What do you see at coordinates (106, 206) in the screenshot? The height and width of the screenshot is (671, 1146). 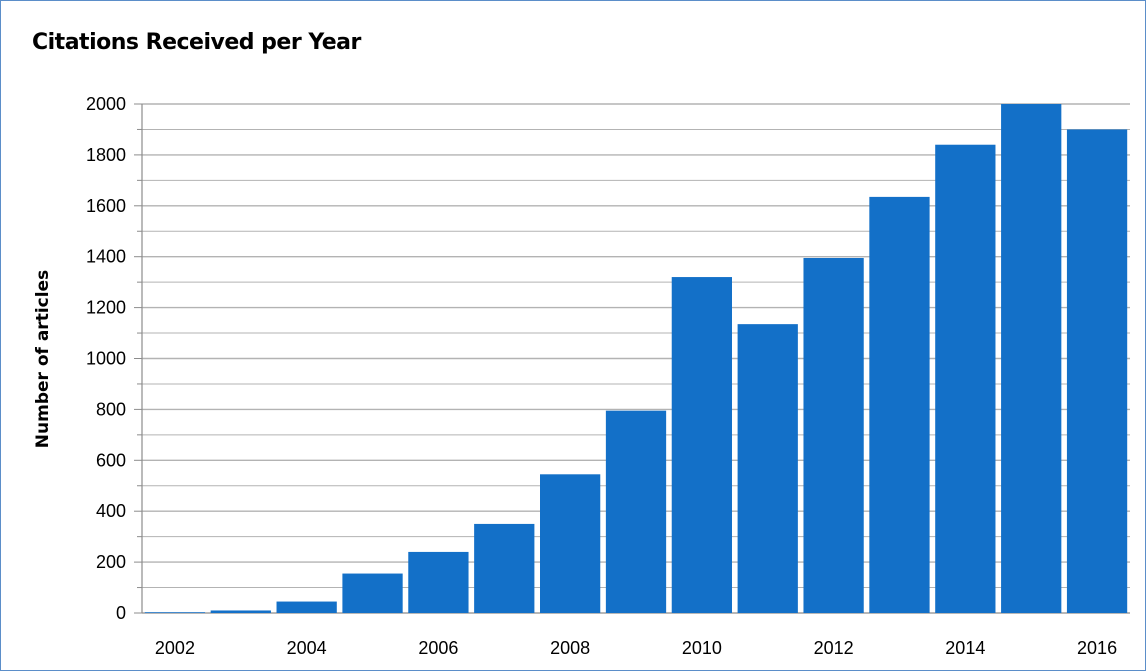 I see `y-tick-label: 1600` at bounding box center [106, 206].